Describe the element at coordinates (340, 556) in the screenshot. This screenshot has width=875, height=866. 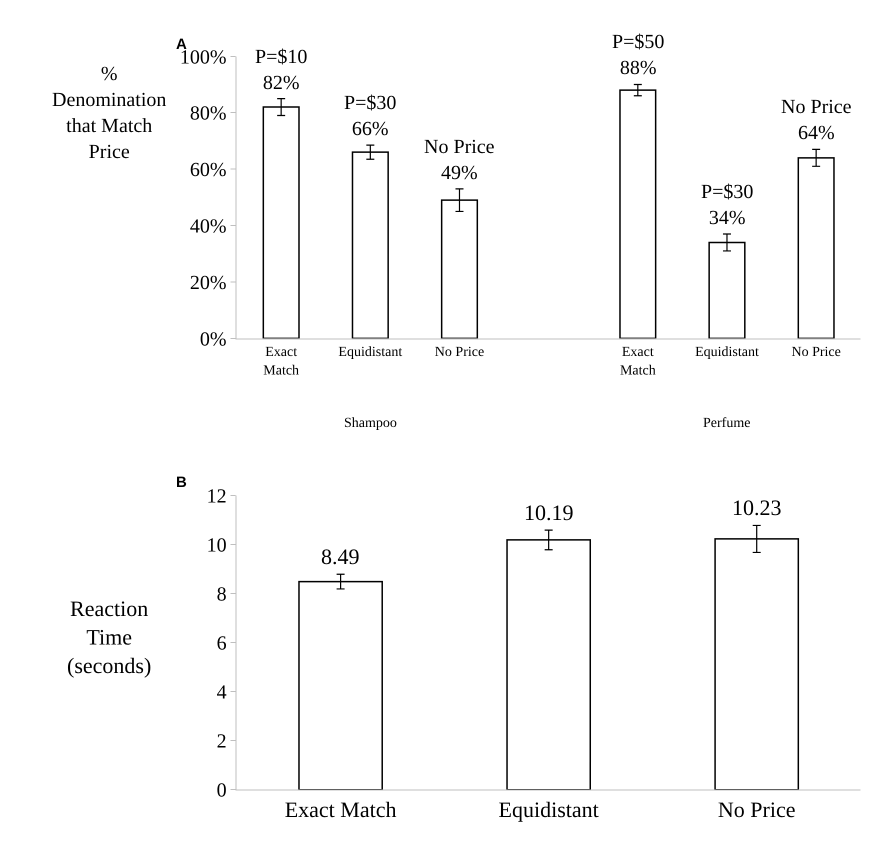
I see `data-label: 8.49` at that location.